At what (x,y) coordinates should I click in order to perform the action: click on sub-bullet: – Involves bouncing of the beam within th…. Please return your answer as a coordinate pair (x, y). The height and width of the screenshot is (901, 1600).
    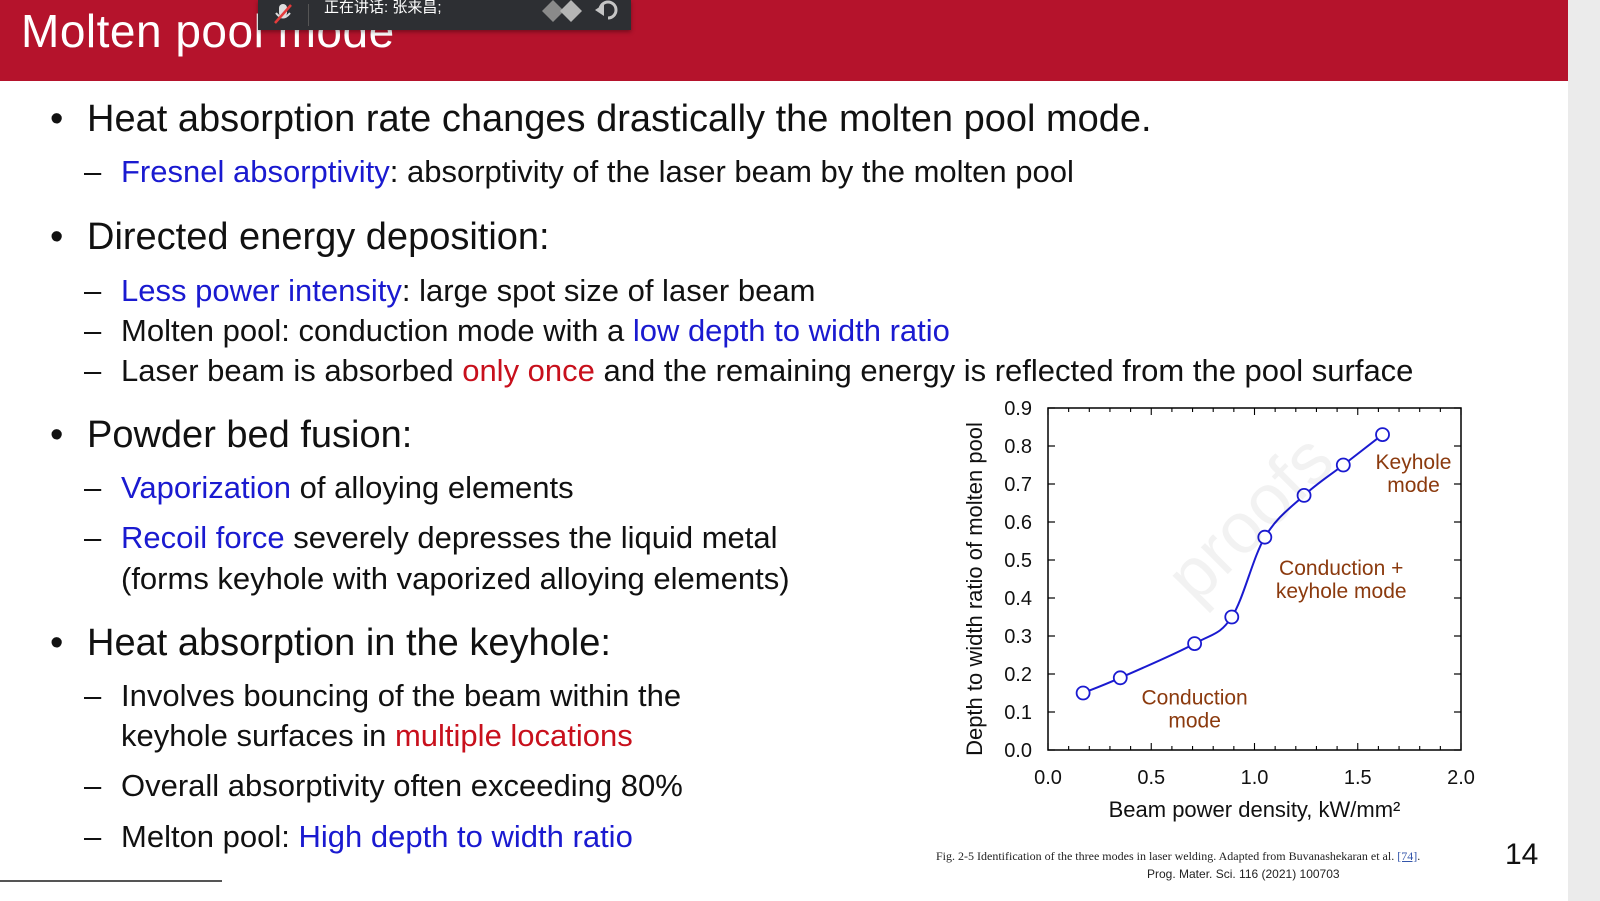
    Looking at the image, I should click on (383, 695).